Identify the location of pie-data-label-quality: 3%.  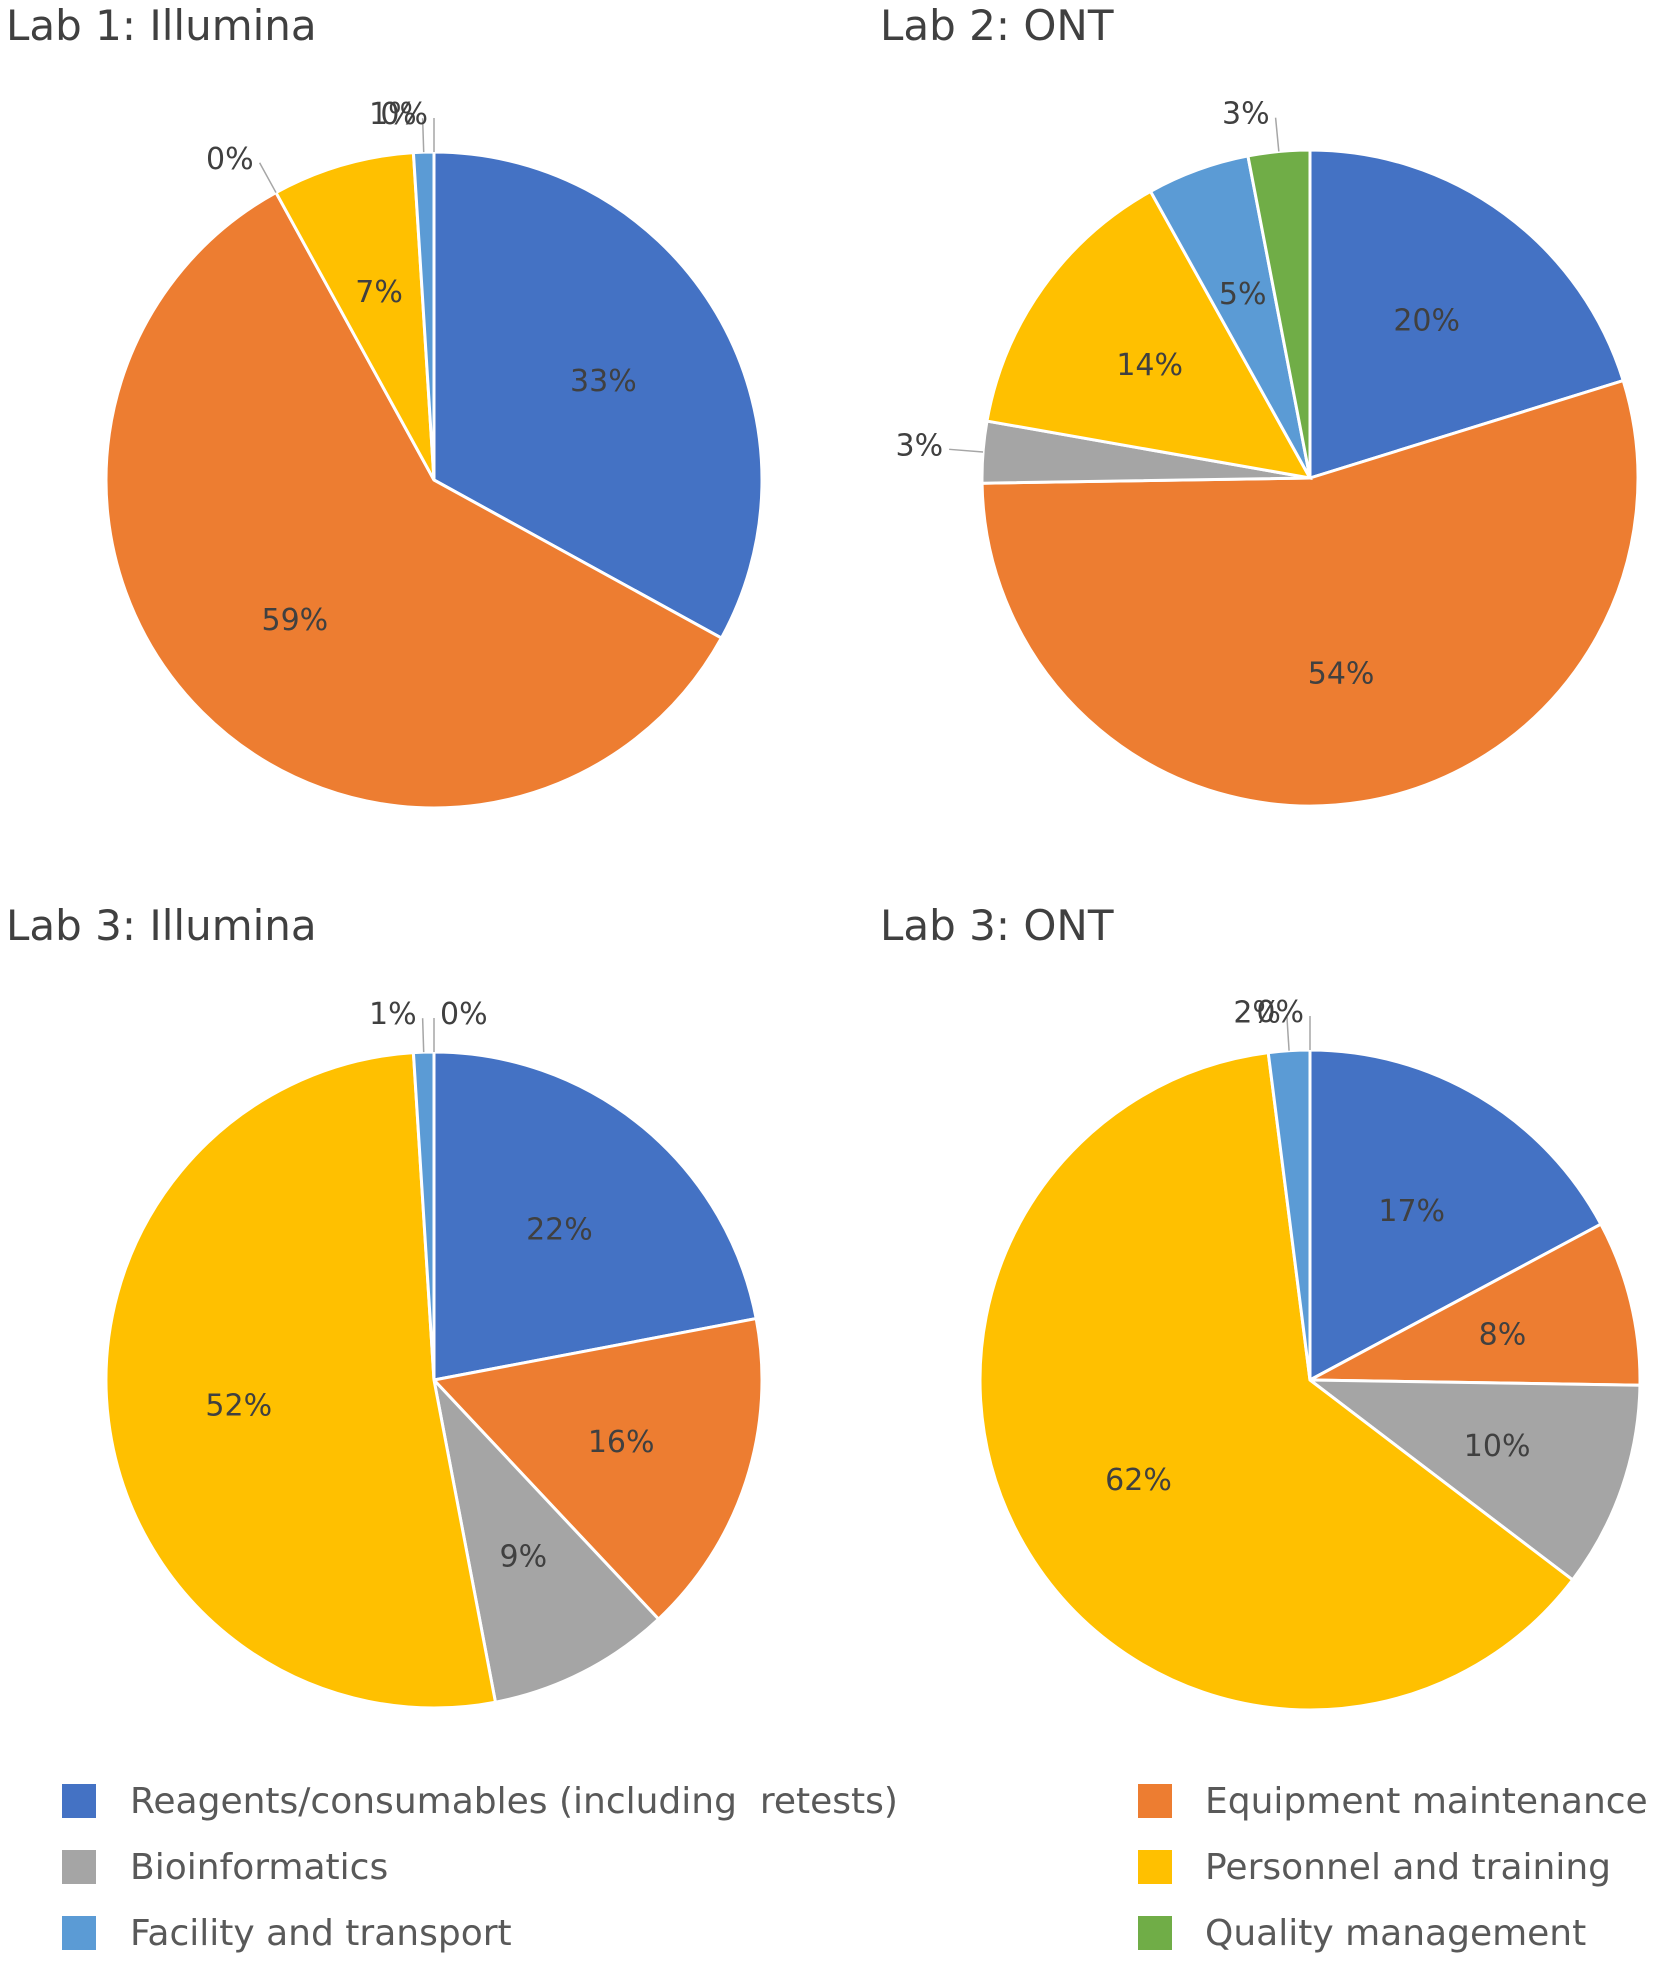
(1246, 114).